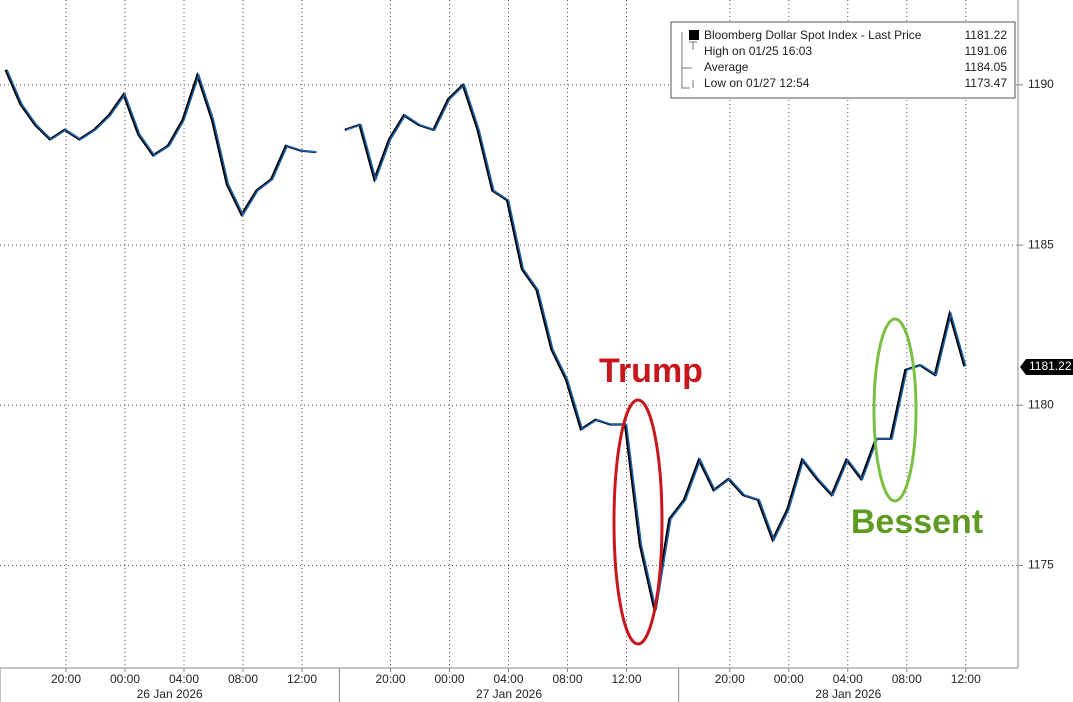 The image size is (1073, 702). What do you see at coordinates (1041, 565) in the screenshot?
I see `y-tick-label: 1175` at bounding box center [1041, 565].